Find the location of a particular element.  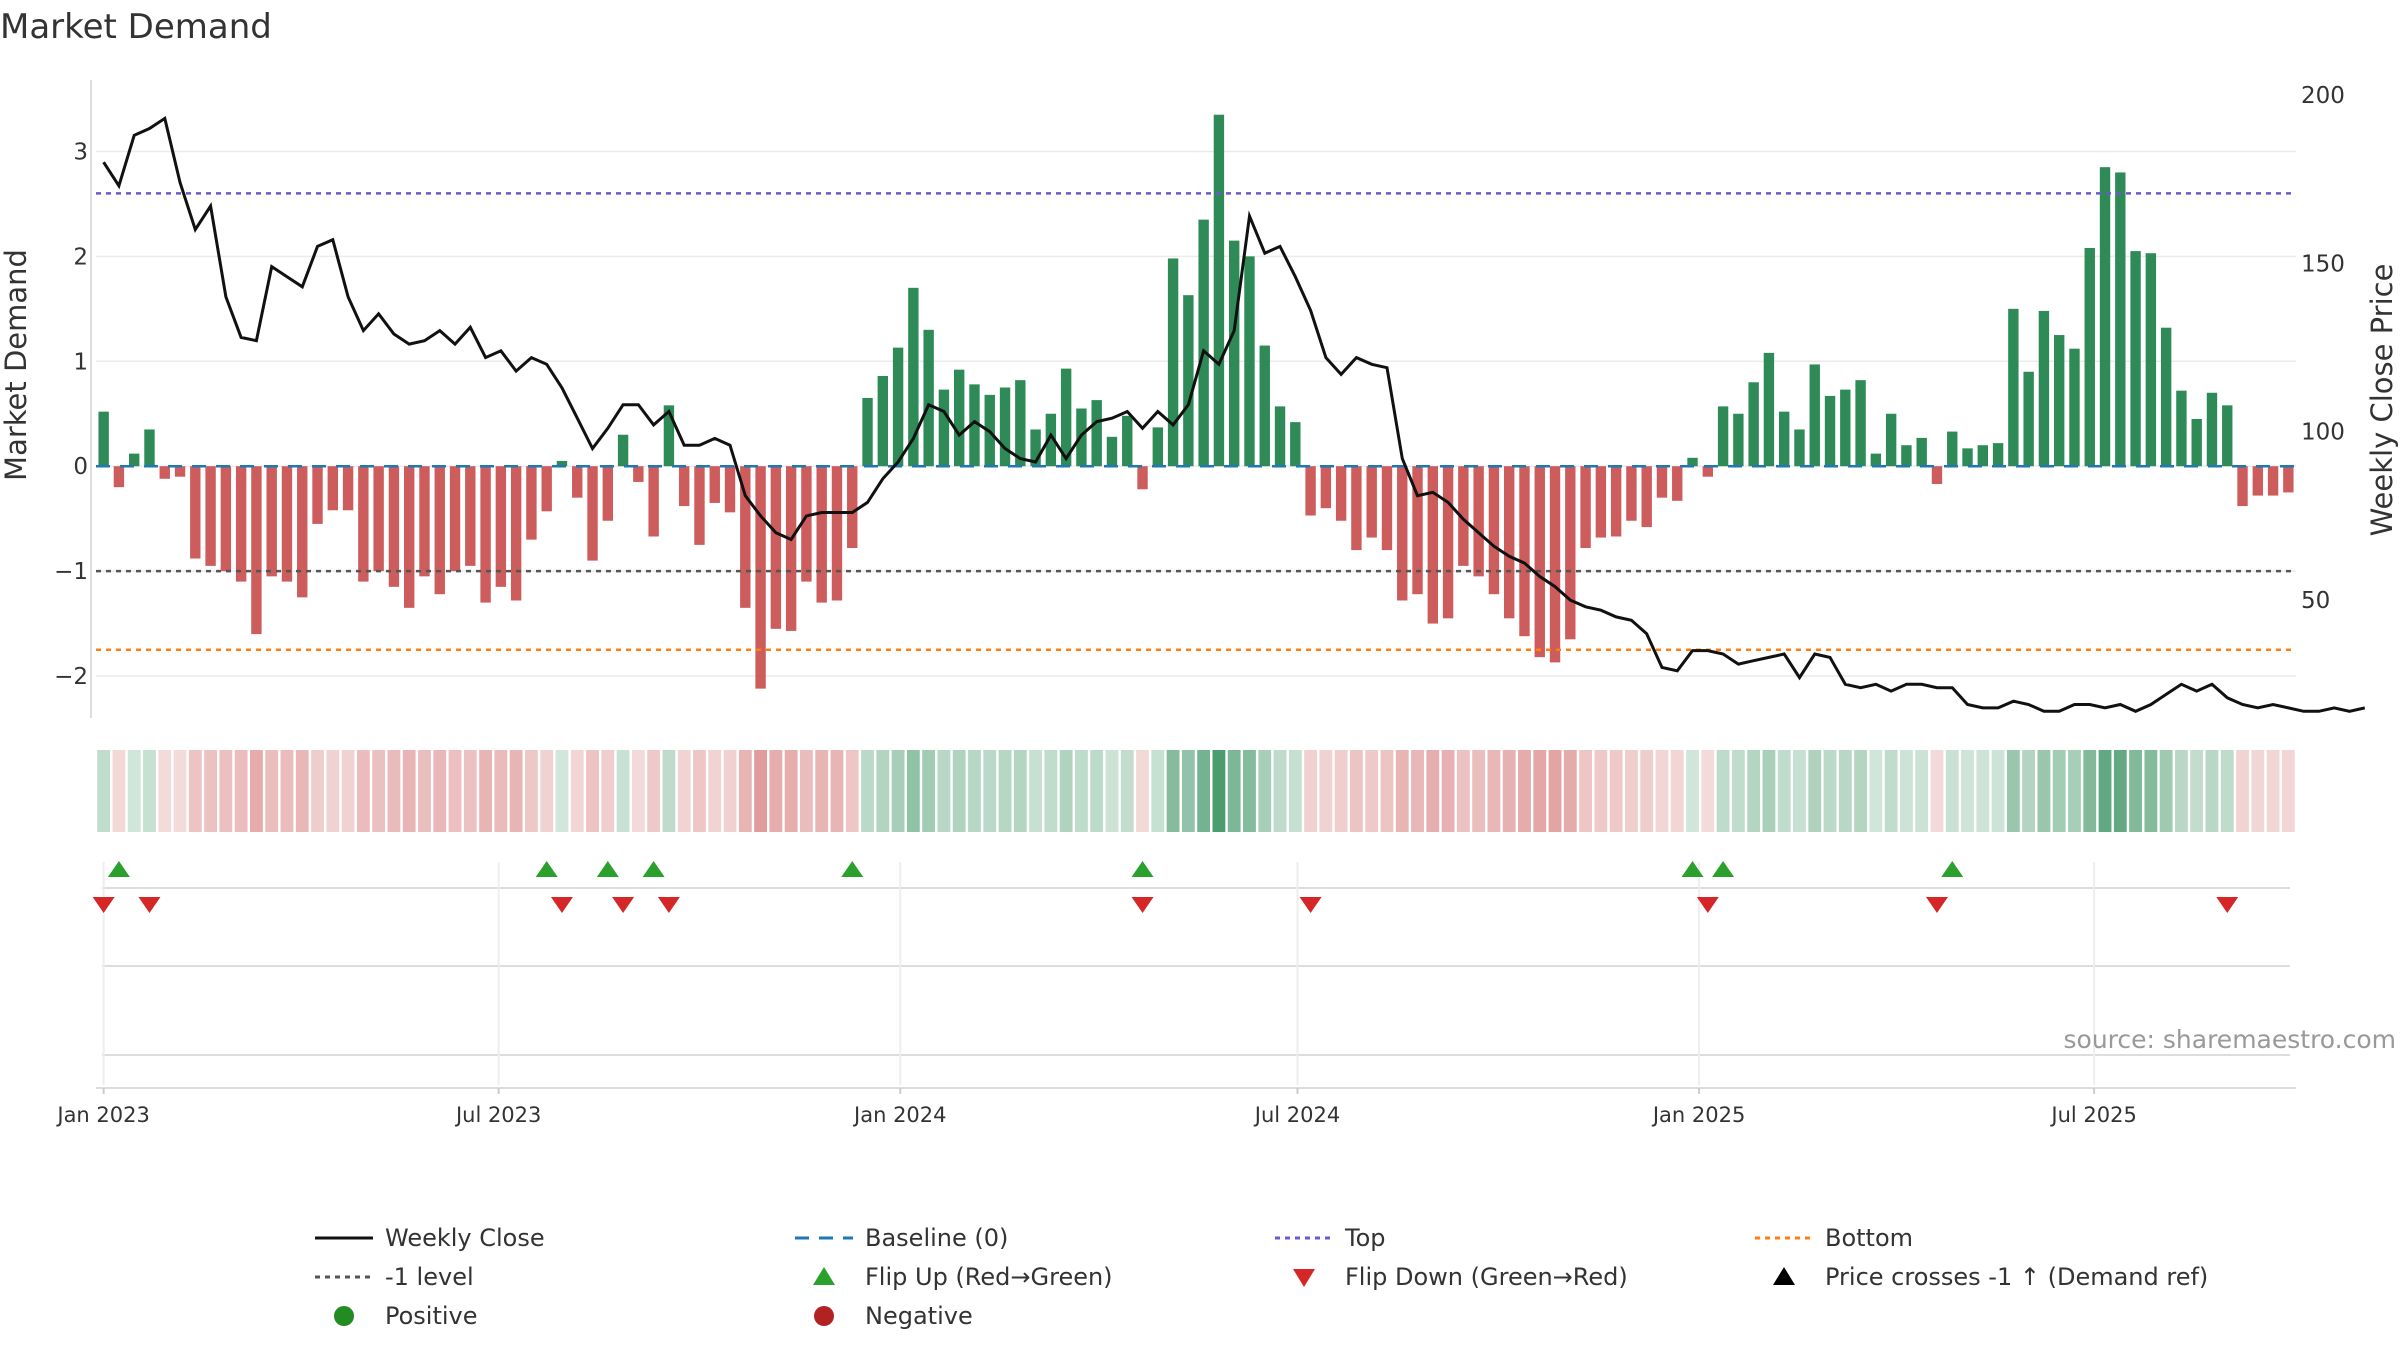

legend-item: Price crosses -1 ↑ (Demand ref) is located at coordinates (1990, 1277).